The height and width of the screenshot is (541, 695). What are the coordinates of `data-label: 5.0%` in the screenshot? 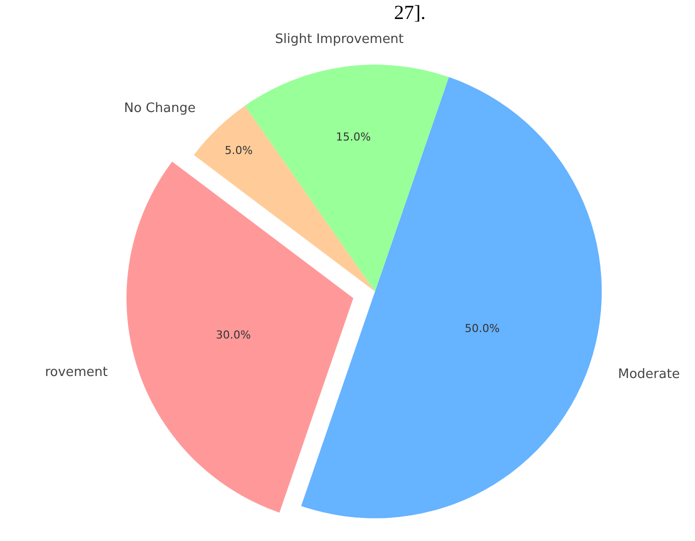 It's located at (238, 150).